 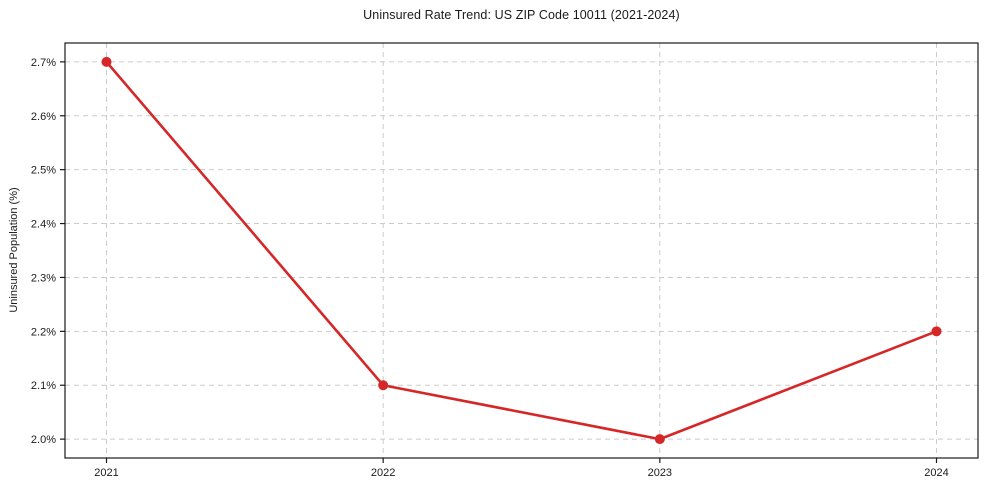 I want to click on x-tick-label: 2022, so click(x=383, y=473).